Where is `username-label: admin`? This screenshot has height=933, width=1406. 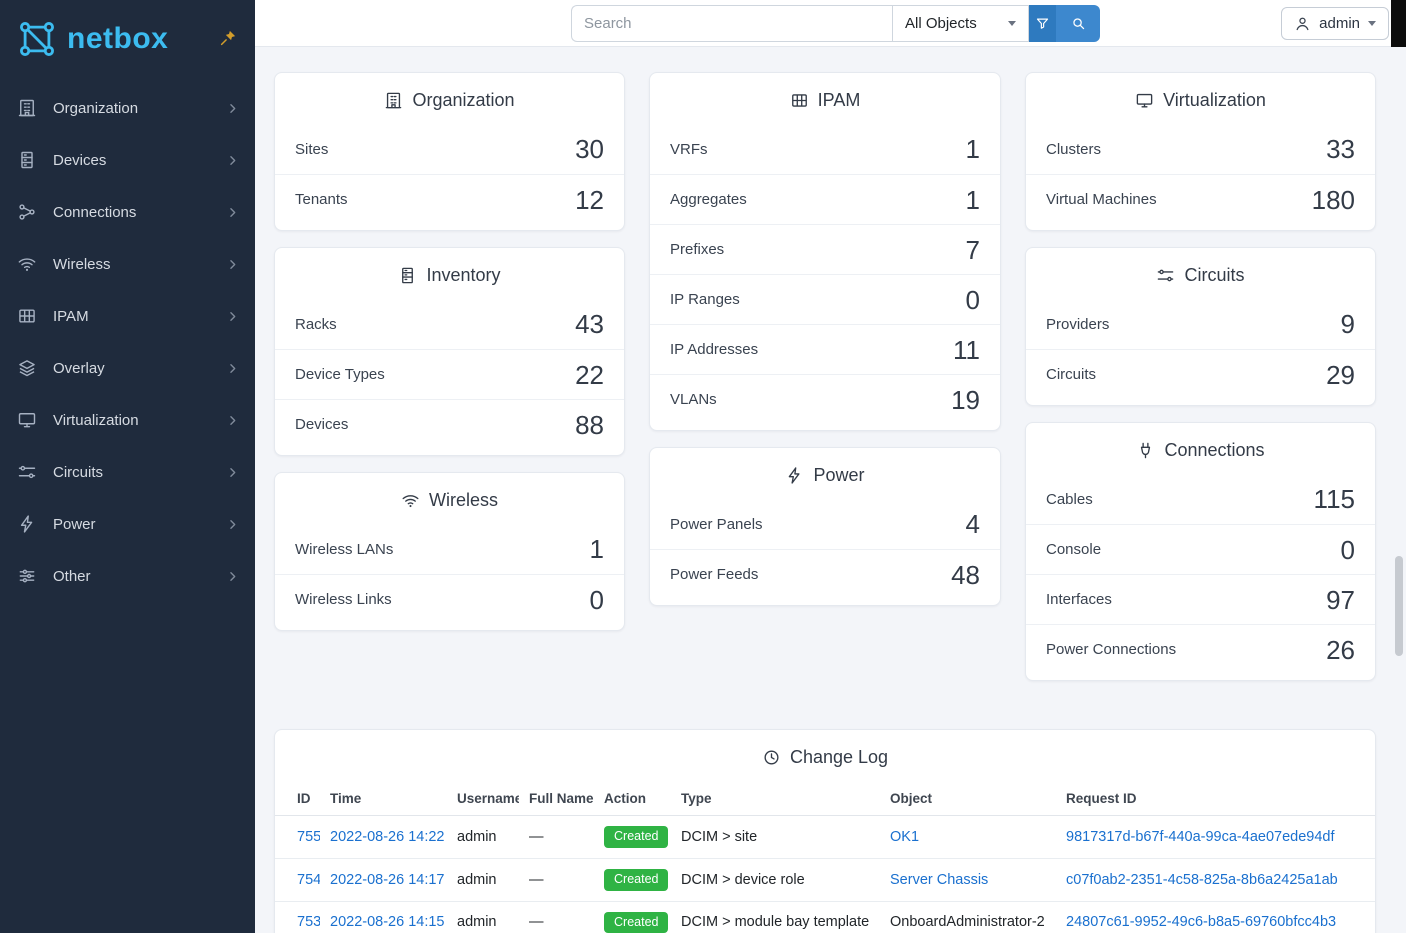 username-label: admin is located at coordinates (1339, 23).